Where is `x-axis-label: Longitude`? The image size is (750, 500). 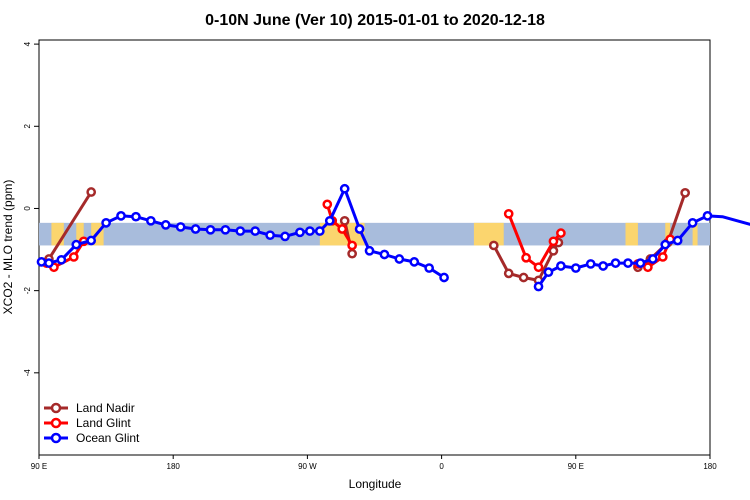 x-axis-label: Longitude is located at coordinates (375, 484).